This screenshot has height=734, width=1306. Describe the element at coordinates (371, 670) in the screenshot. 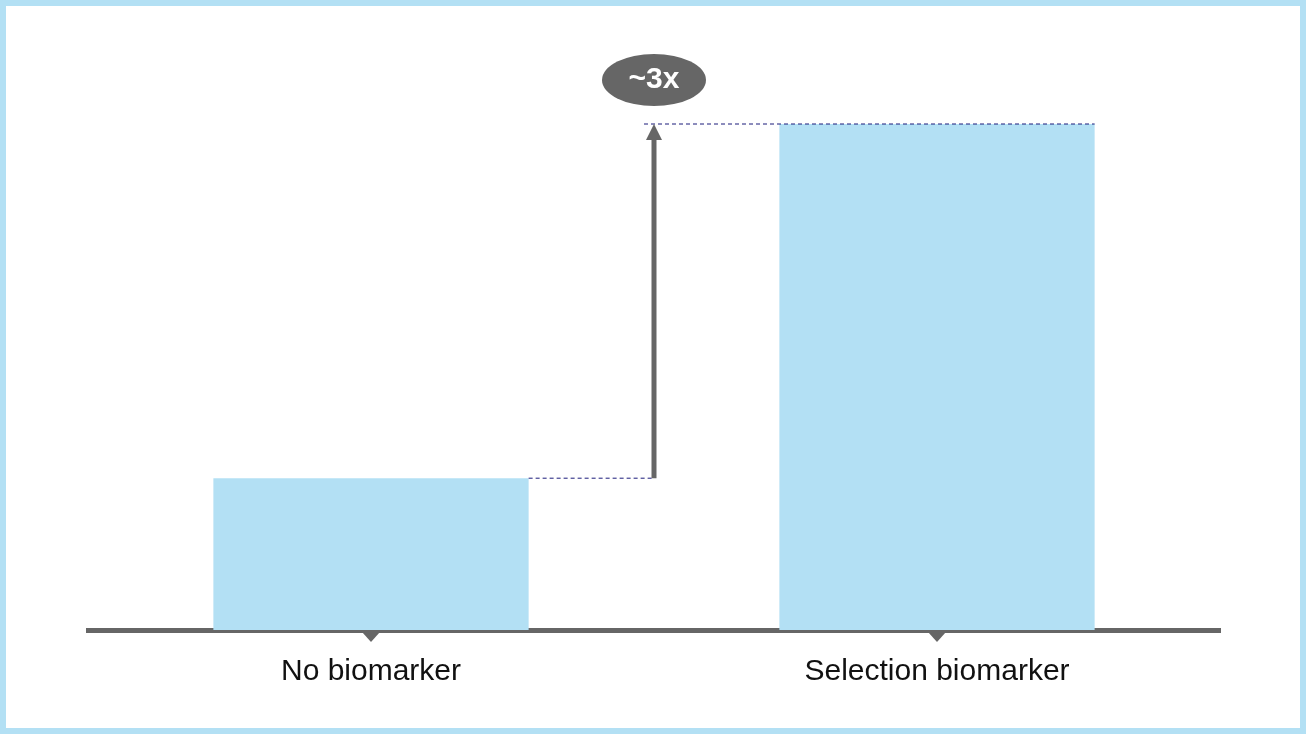

I see `x-tick-label: No biomarker` at that location.